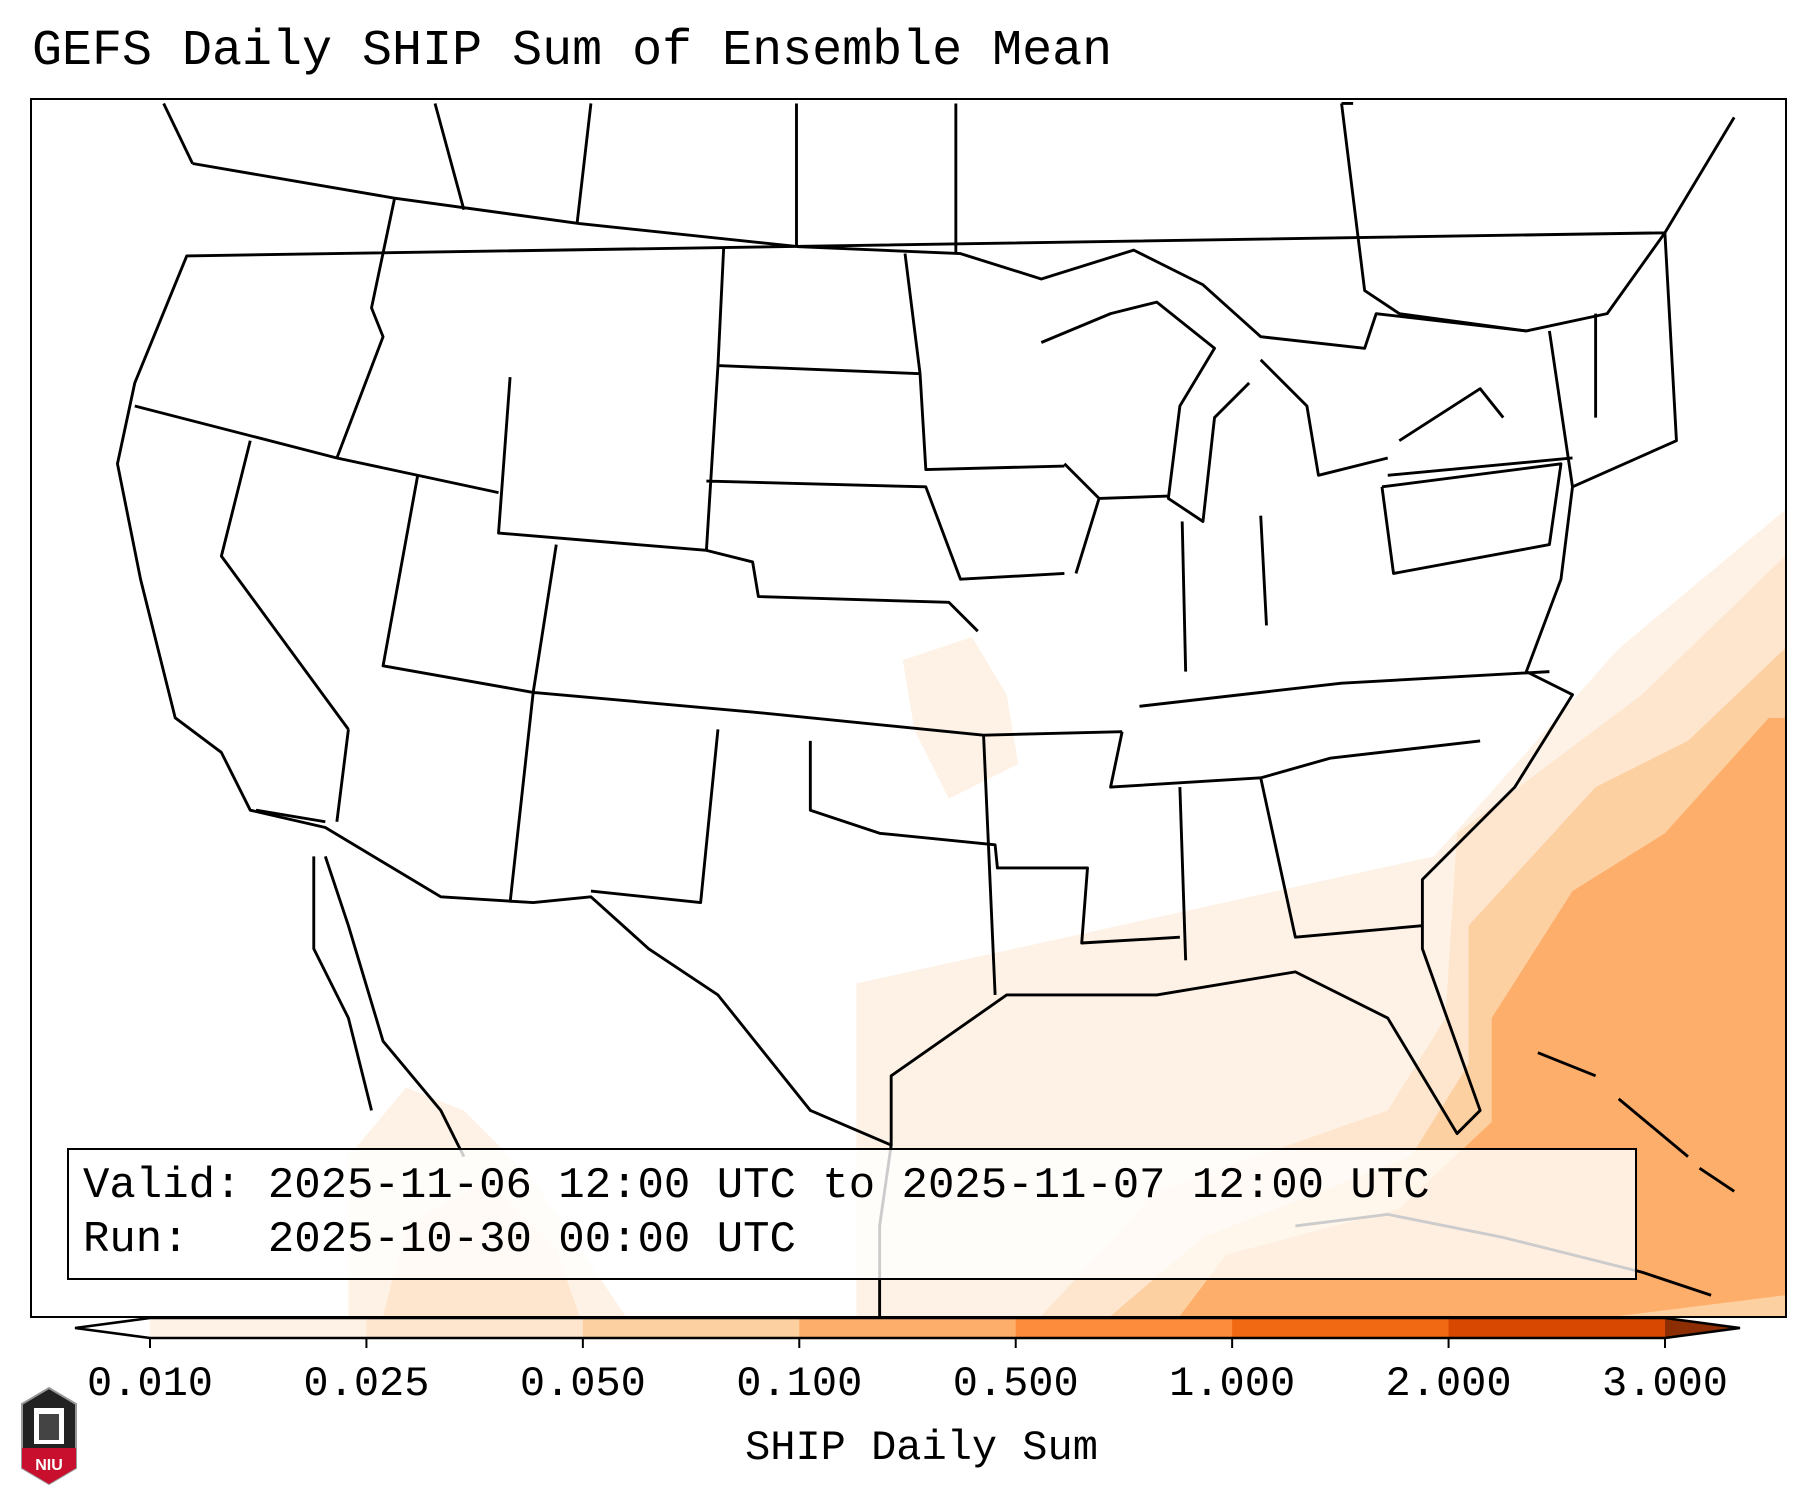  What do you see at coordinates (49, 1465) in the screenshot?
I see `svg-text: NIU` at bounding box center [49, 1465].